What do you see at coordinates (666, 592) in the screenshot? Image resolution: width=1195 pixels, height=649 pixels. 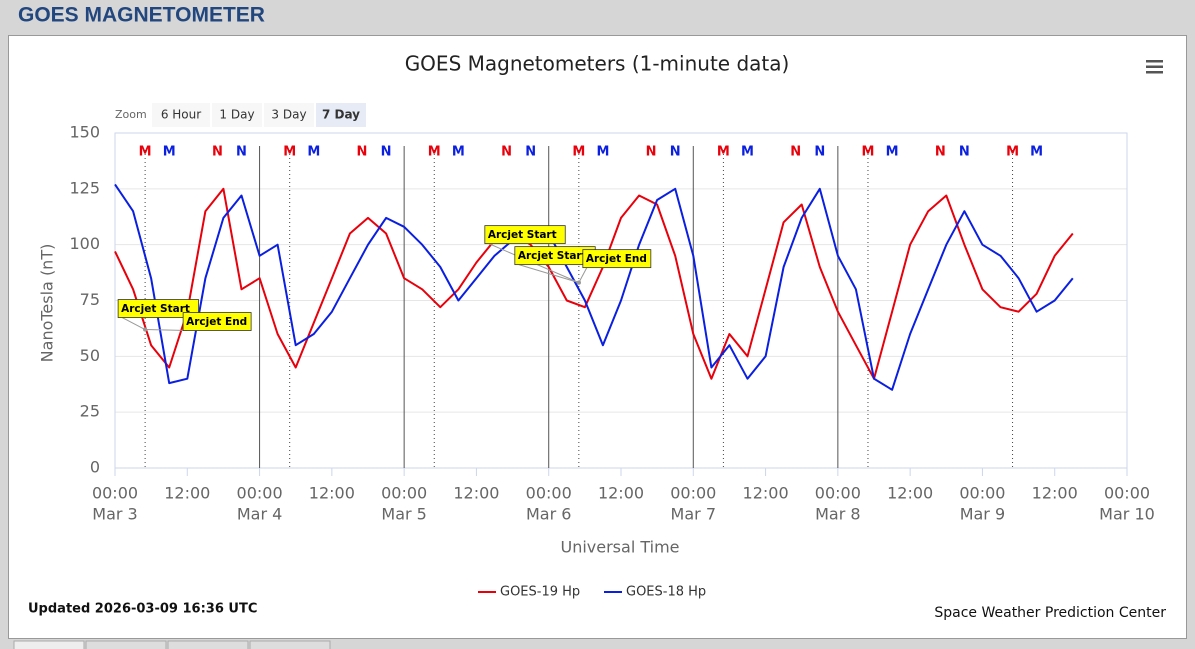 I see `legend-label: GOES-18 Hp` at bounding box center [666, 592].